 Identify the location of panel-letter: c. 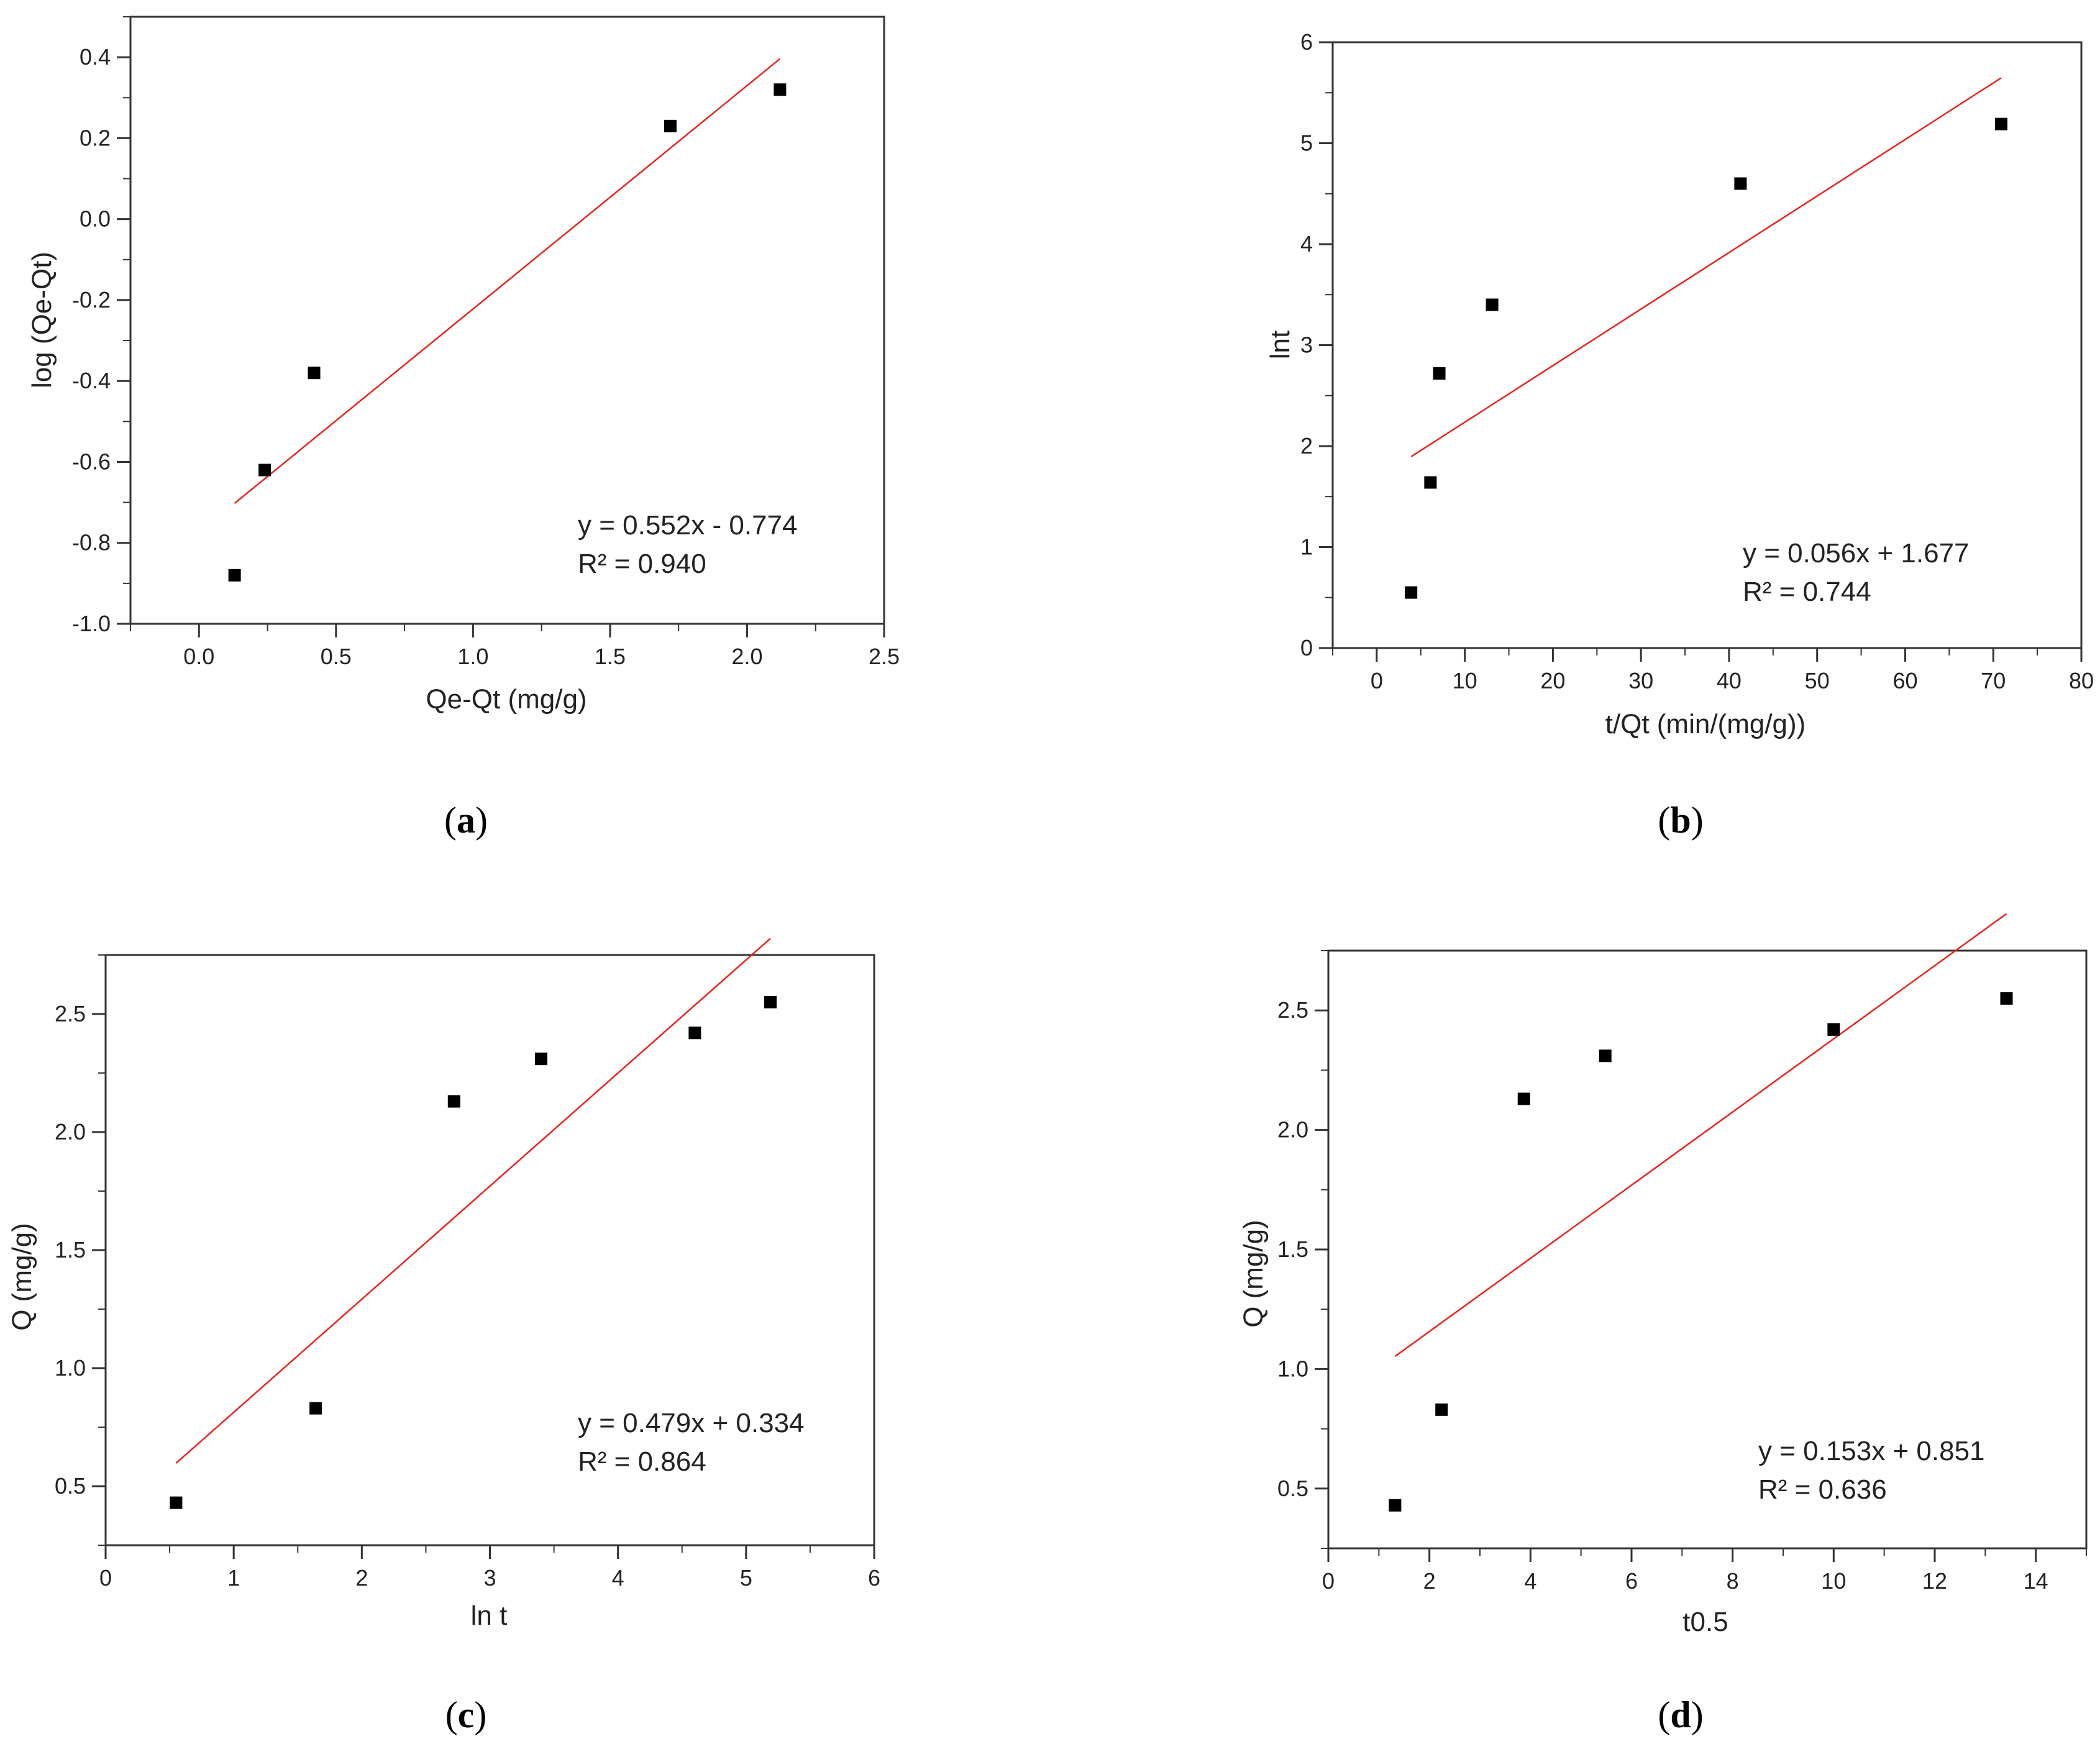
(466, 1714).